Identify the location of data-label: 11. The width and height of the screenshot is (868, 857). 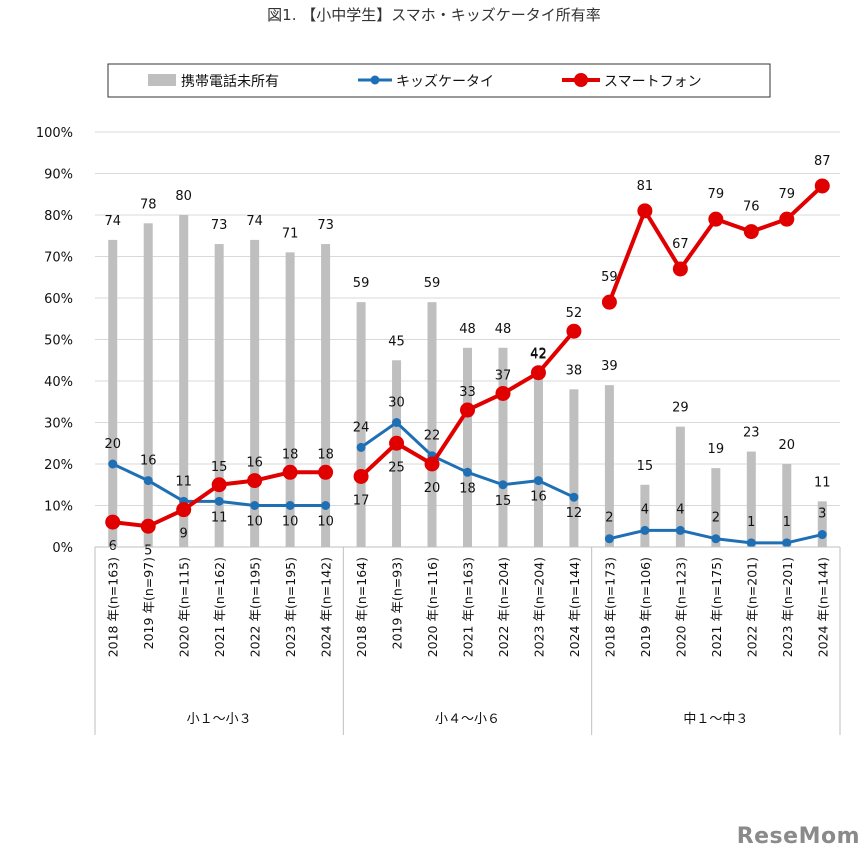
(183, 481).